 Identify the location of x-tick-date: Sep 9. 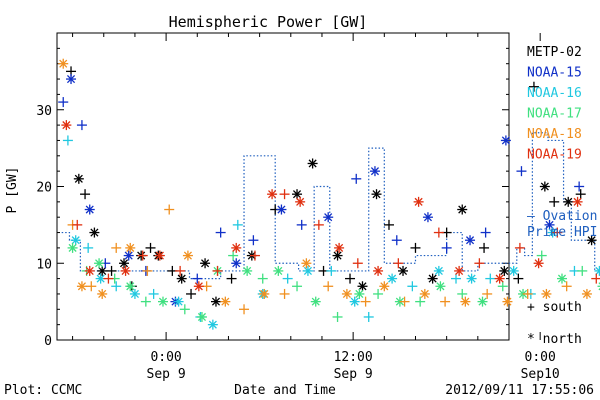
(353, 374).